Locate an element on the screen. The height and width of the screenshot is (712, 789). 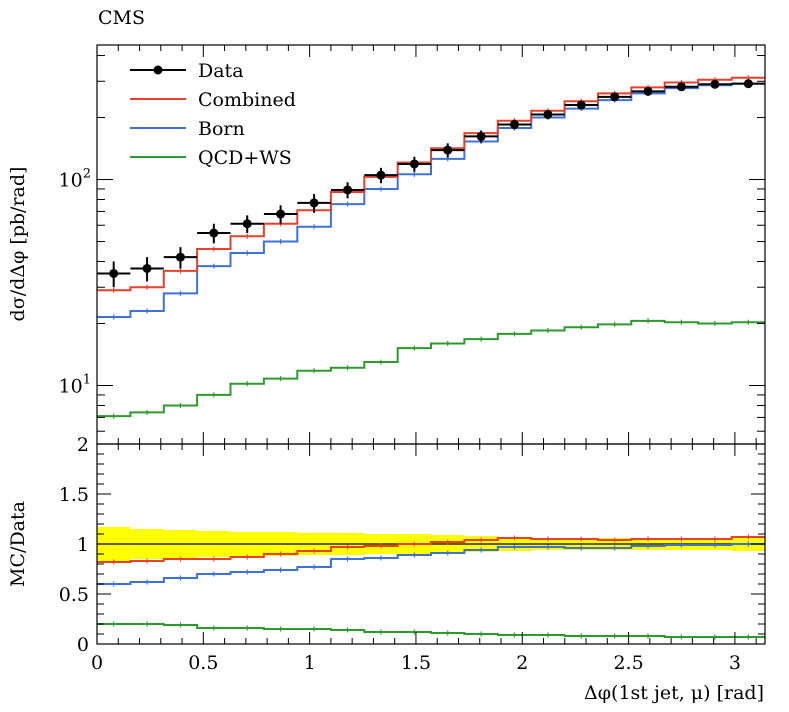
legend-entry-data-label: Data is located at coordinates (221, 71).